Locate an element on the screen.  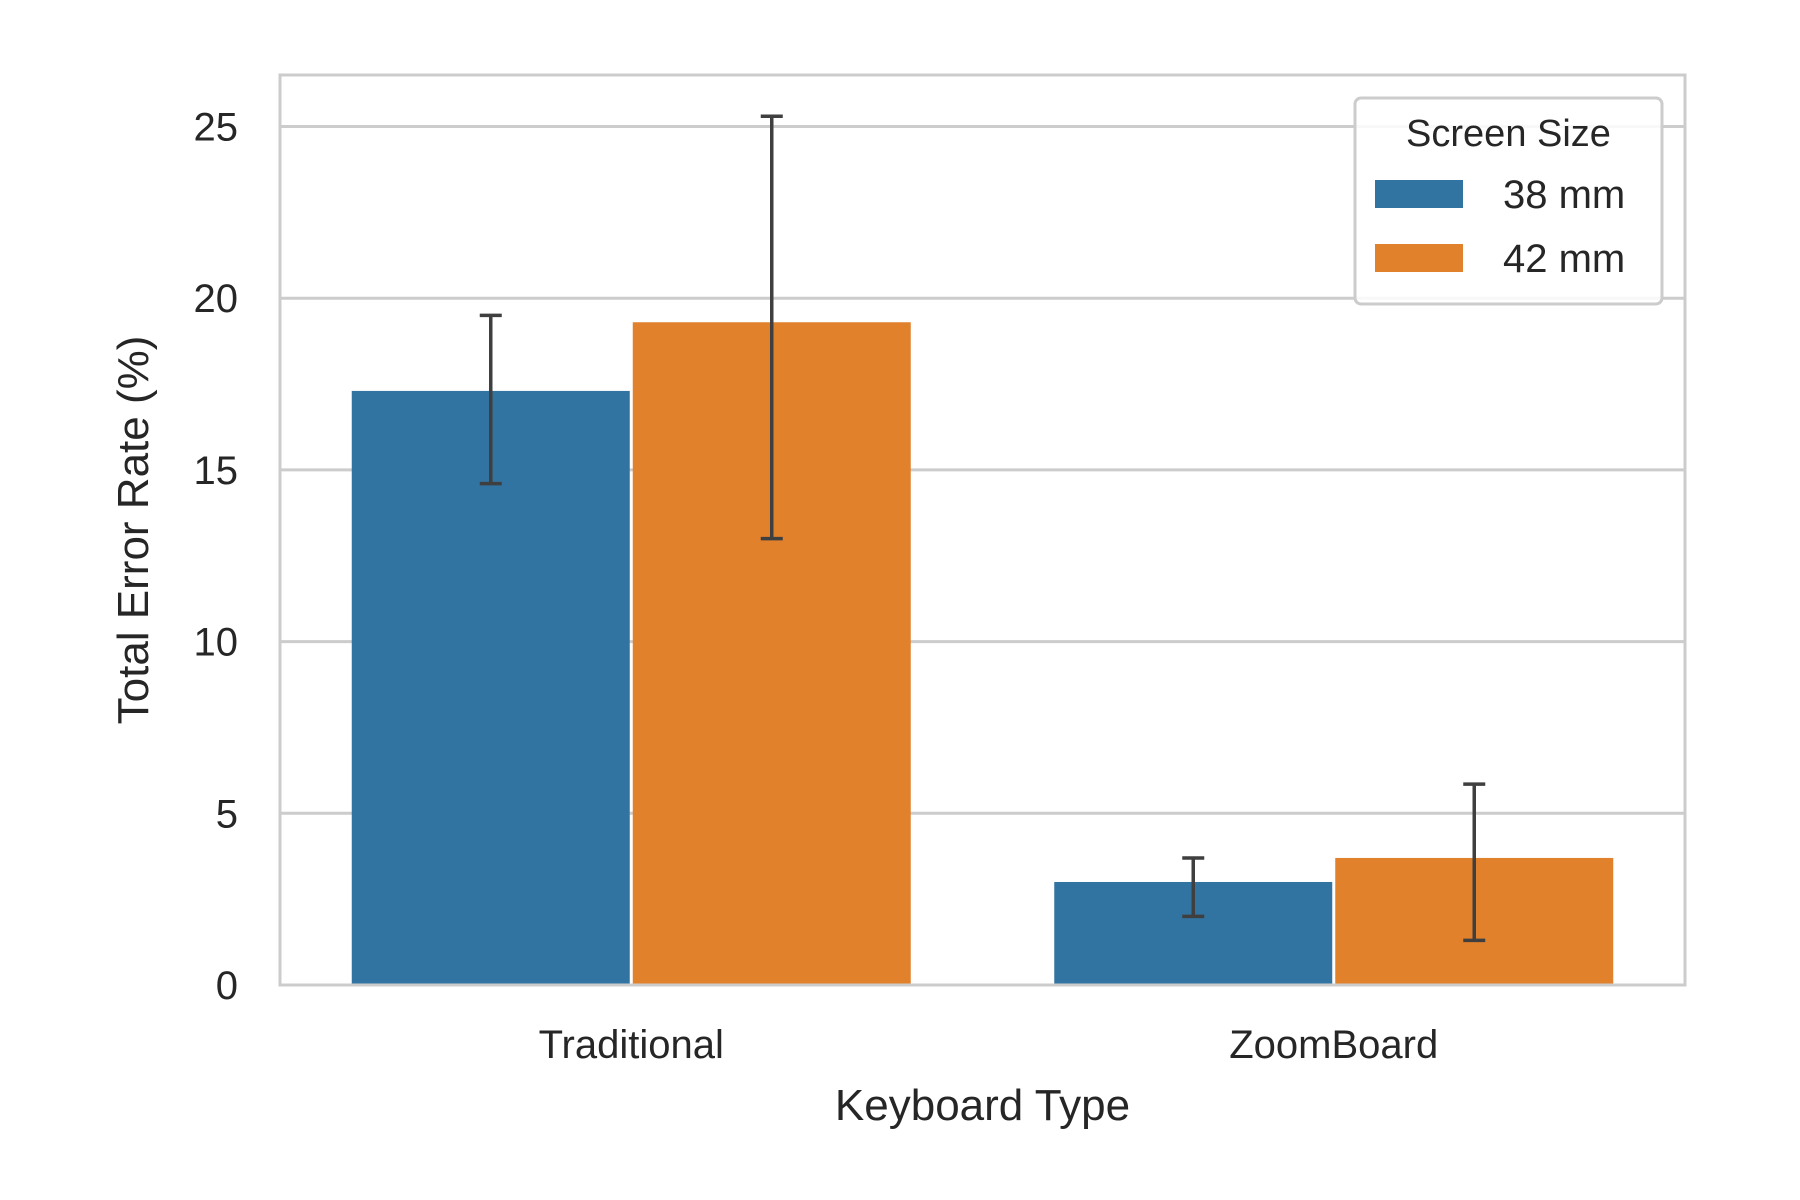
y-tick-label: 10 is located at coordinates (216, 643).